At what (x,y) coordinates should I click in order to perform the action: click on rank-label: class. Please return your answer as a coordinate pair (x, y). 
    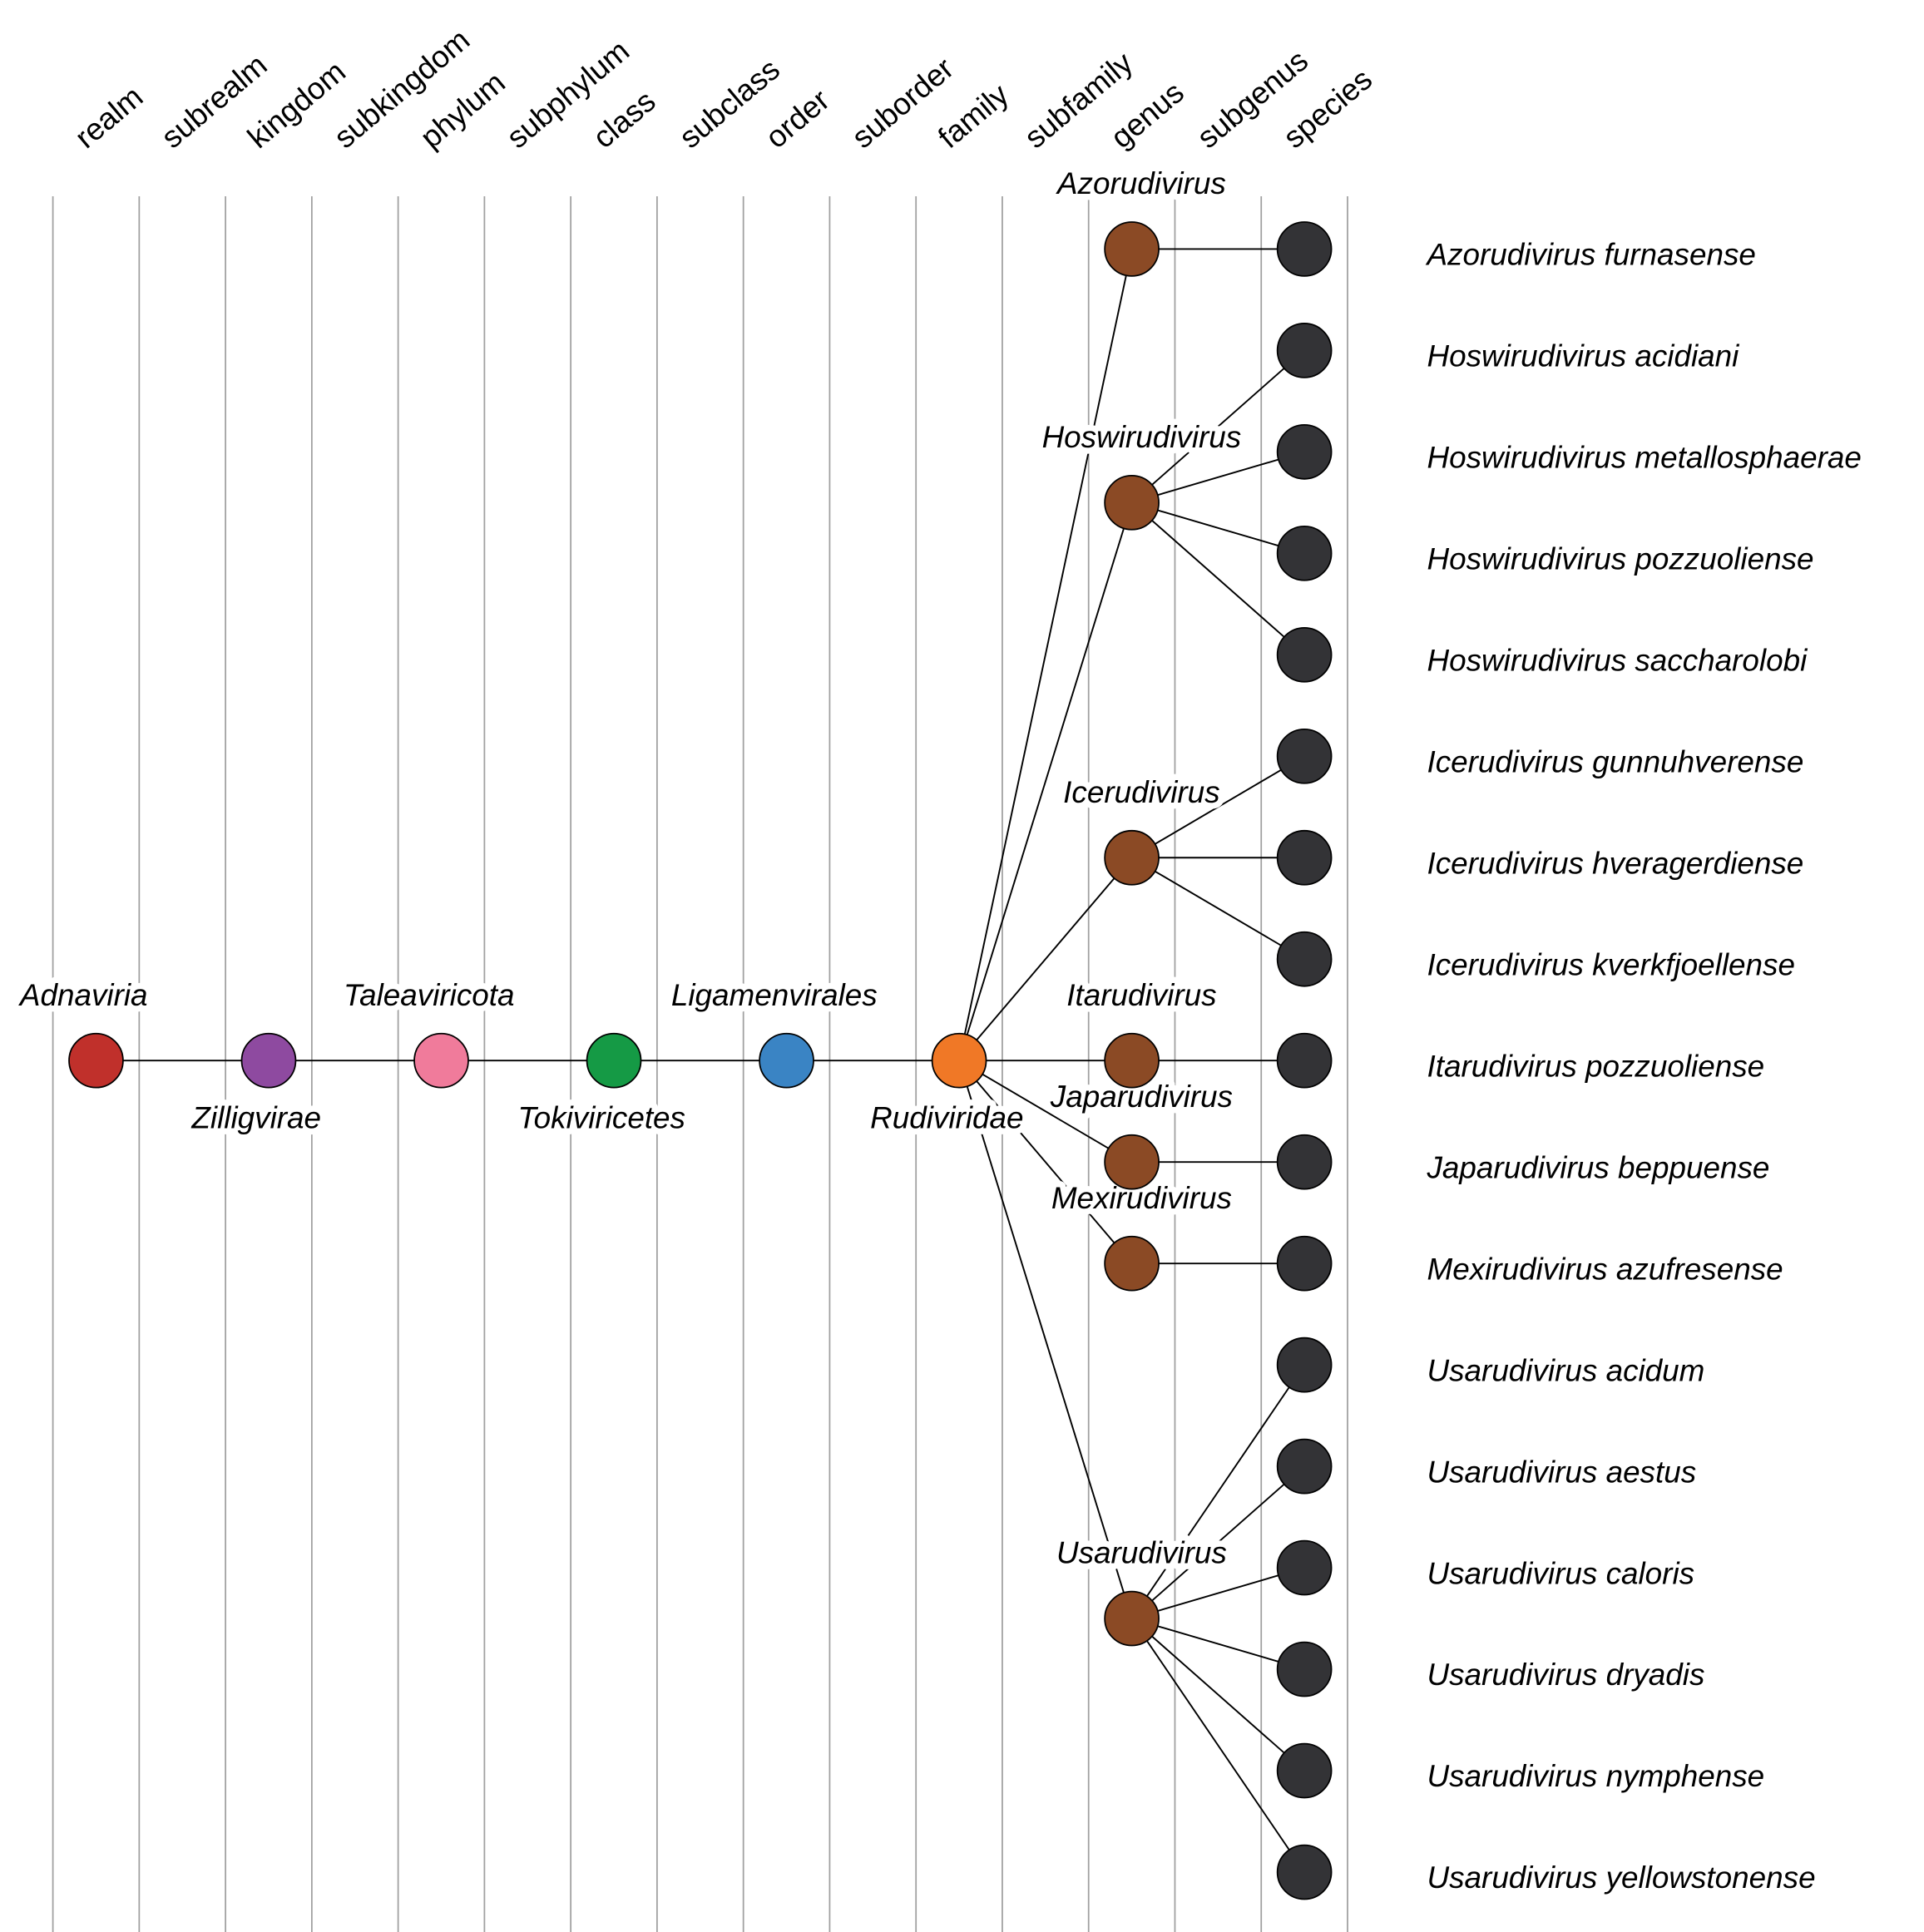
    Looking at the image, I should click on (624, 119).